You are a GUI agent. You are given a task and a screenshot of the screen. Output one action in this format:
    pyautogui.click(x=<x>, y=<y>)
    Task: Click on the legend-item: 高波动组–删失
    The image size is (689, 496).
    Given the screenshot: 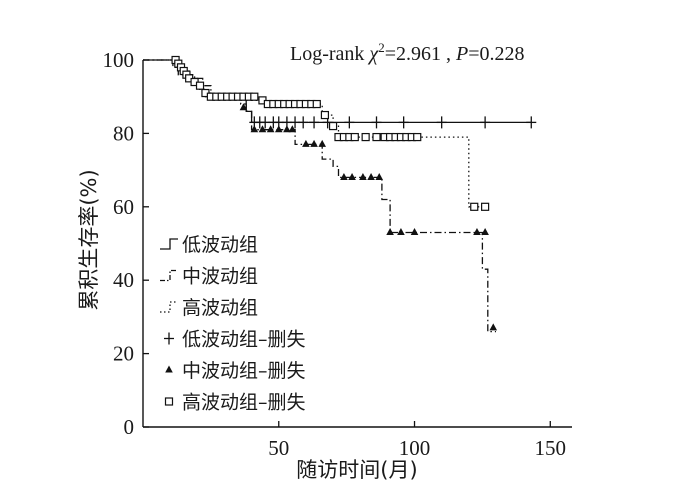 What is the action you would take?
    pyautogui.click(x=235, y=403)
    